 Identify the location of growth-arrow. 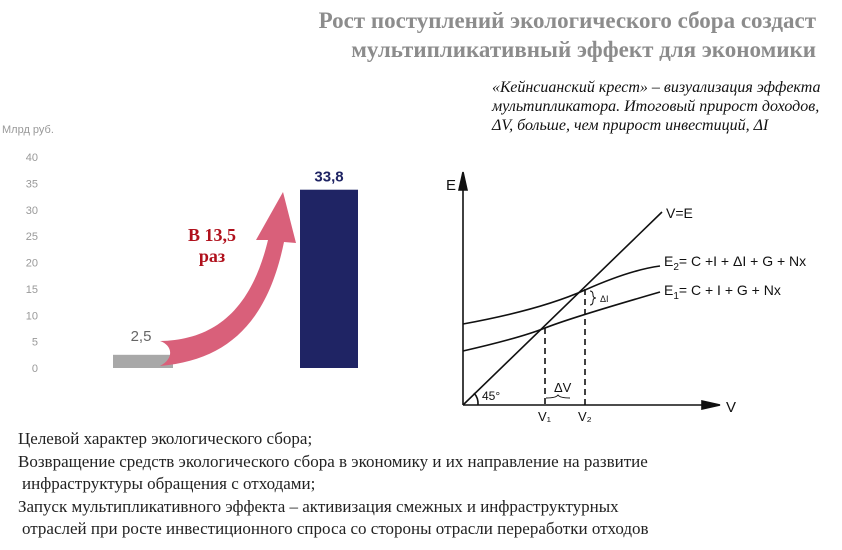
(228, 279).